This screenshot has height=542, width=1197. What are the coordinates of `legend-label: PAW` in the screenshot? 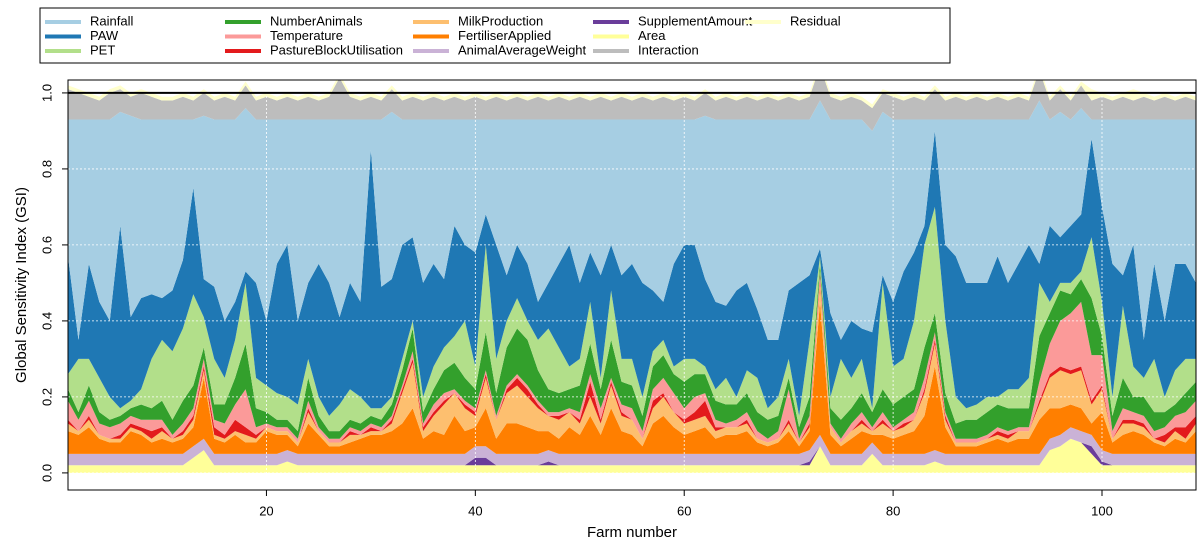 It's located at (104, 35).